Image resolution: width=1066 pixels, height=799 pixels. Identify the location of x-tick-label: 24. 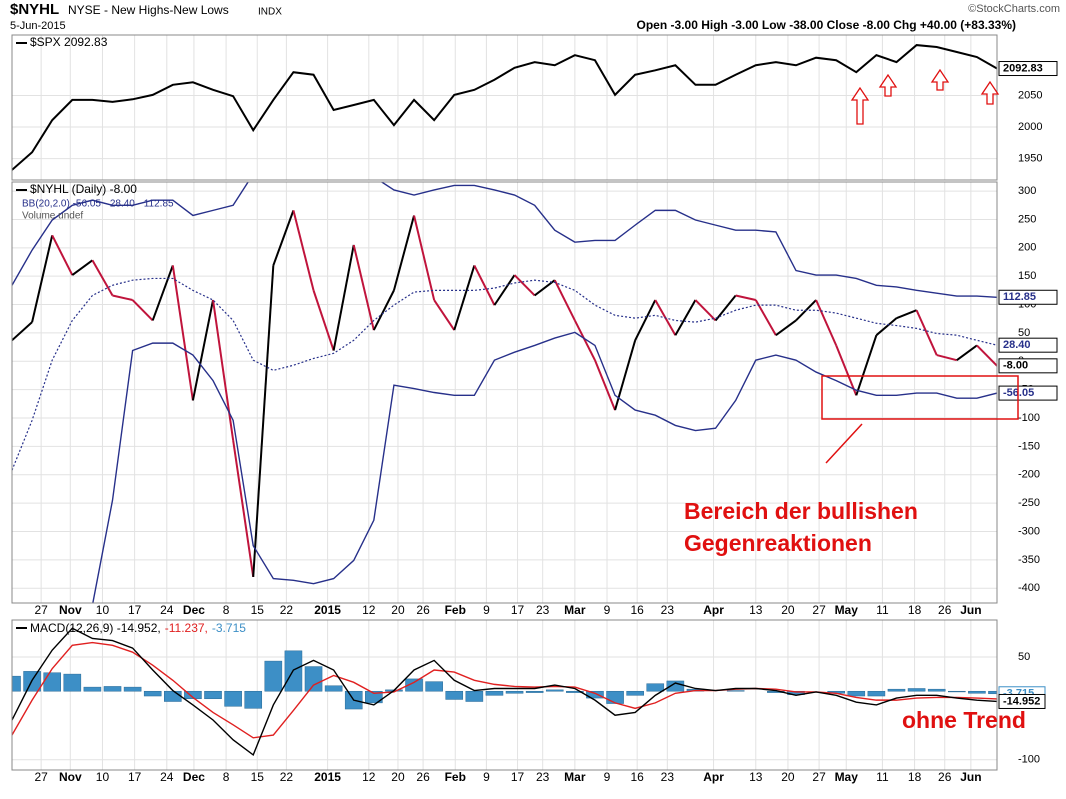
(167, 610).